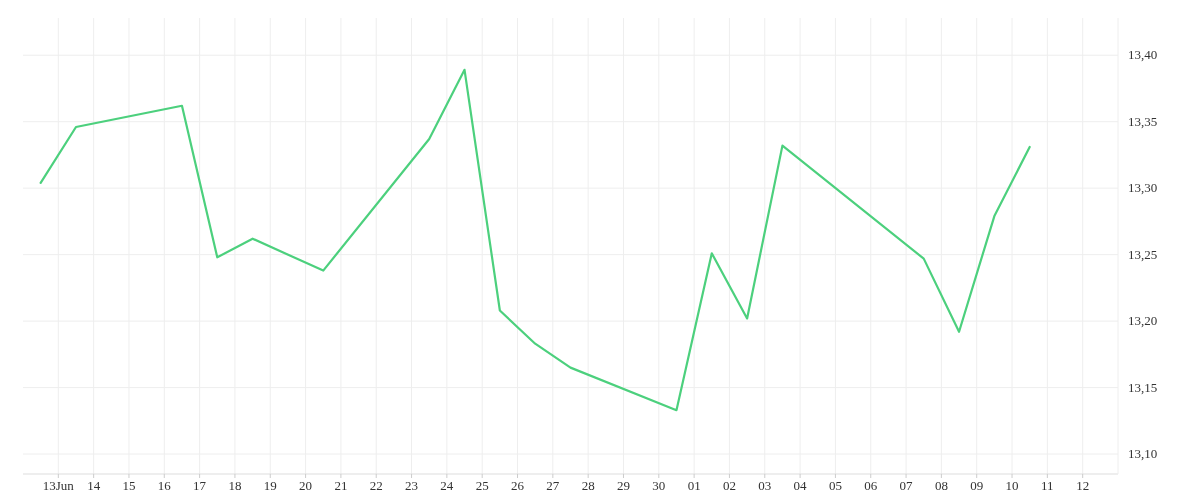 This screenshot has width=1200, height=500. Describe the element at coordinates (1143, 387) in the screenshot. I see `y-tick-label: 13,15` at that location.